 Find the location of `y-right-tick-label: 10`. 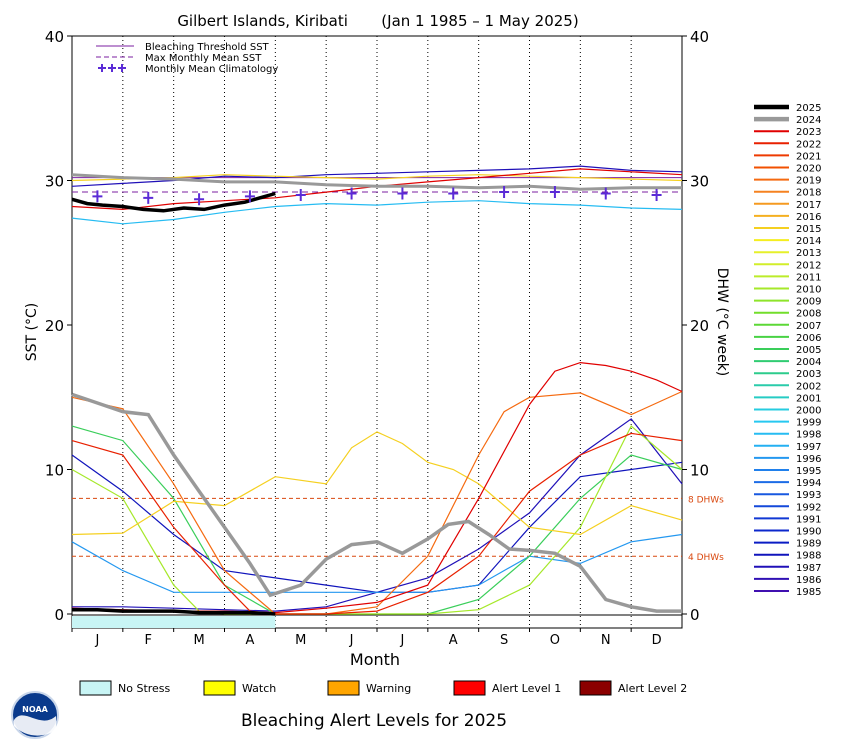

y-right-tick-label: 10 is located at coordinates (699, 471).